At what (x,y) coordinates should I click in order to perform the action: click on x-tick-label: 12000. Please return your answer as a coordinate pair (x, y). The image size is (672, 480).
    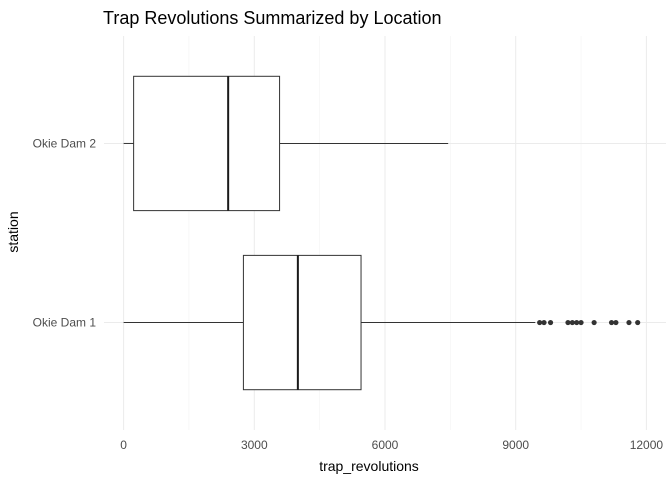
    Looking at the image, I should click on (647, 445).